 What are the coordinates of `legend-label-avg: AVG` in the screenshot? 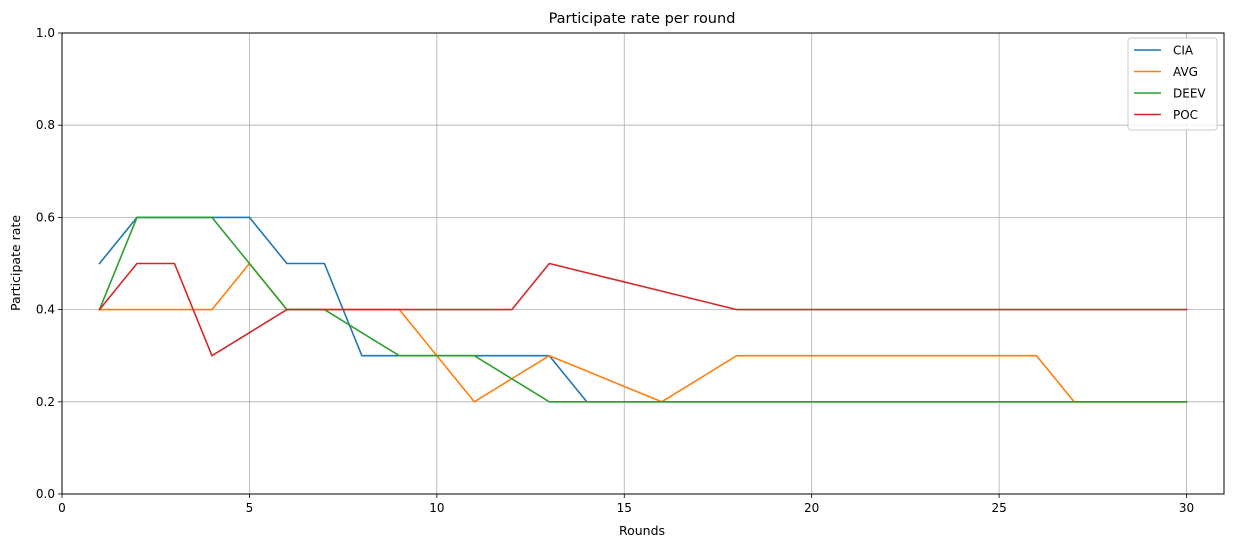 It's located at (1185, 72).